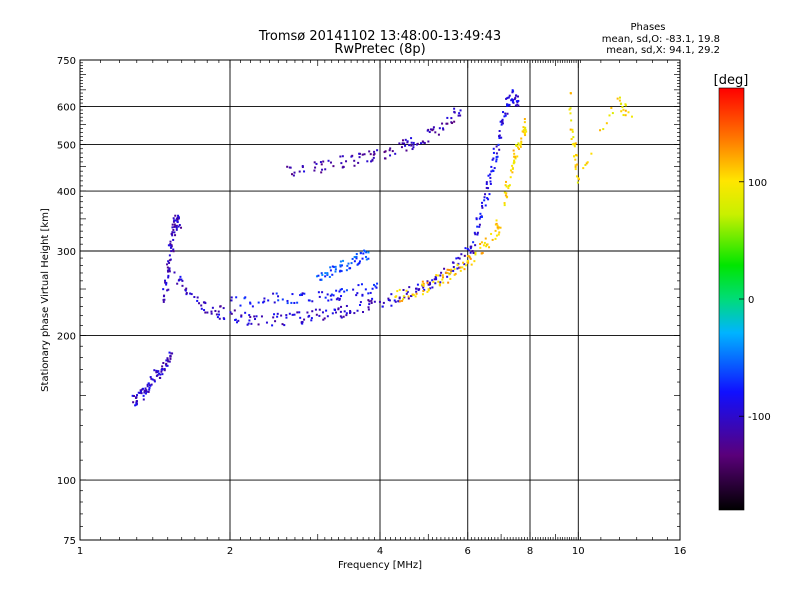  Describe the element at coordinates (66, 108) in the screenshot. I see `y-tick-label: 600` at that location.